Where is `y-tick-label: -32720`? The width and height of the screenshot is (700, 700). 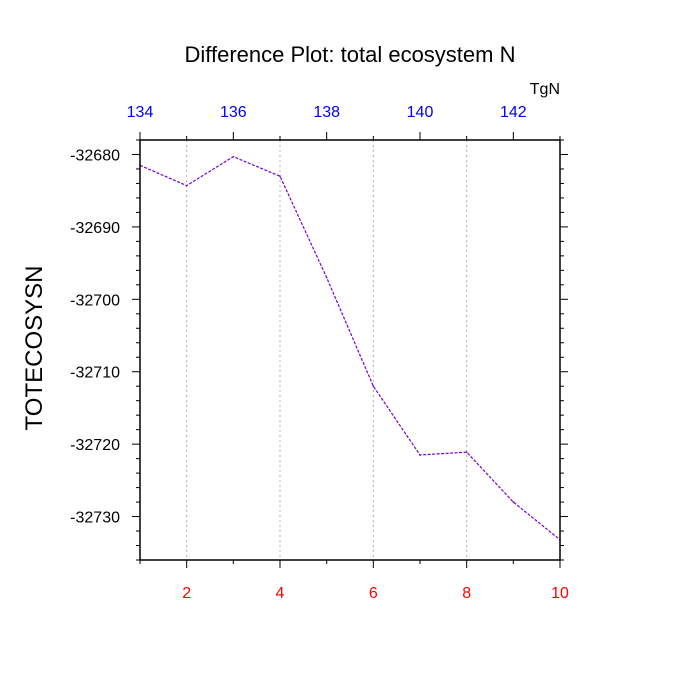
y-tick-label: -32720 is located at coordinates (95, 445).